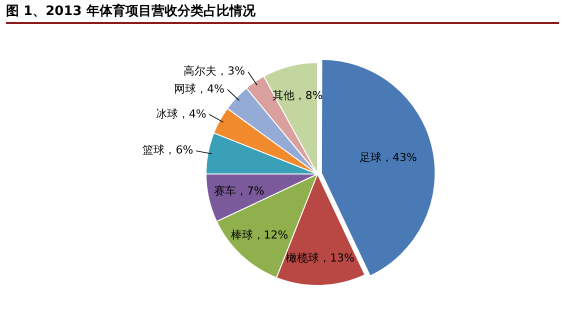  Describe the element at coordinates (297, 95) in the screenshot. I see `slice-label: 其他，8%` at that location.